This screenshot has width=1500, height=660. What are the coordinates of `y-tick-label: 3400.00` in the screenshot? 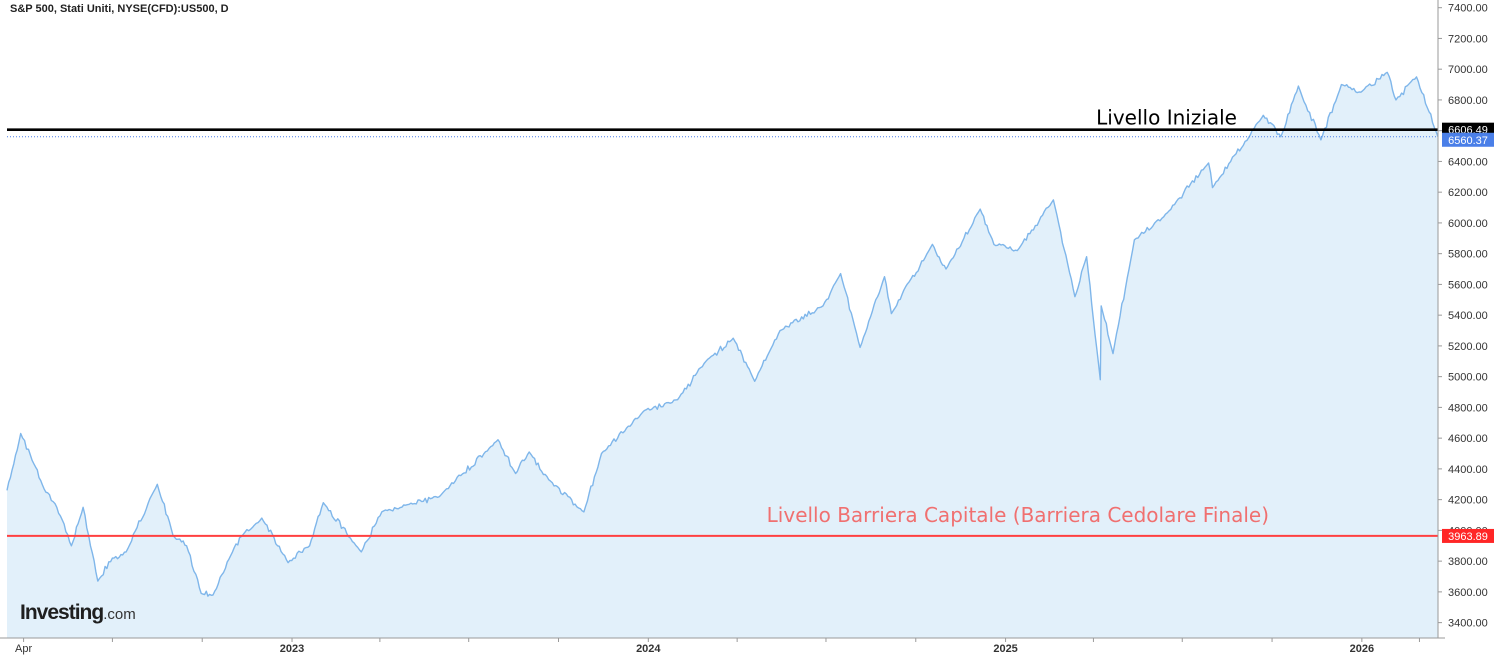 It's located at (1468, 624).